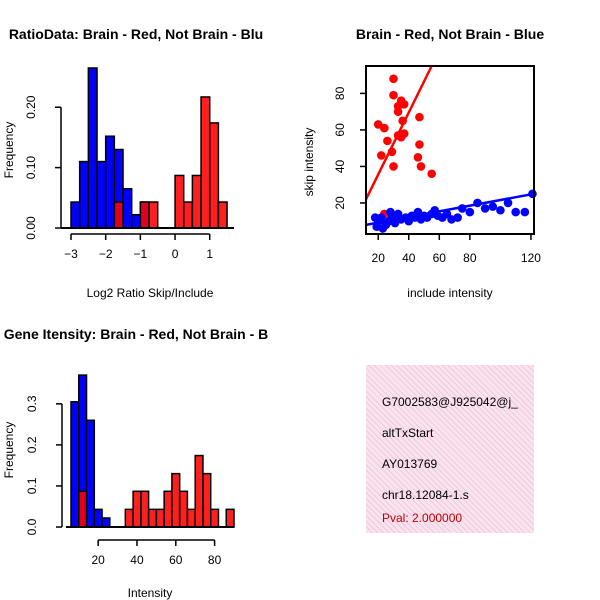 The width and height of the screenshot is (600, 600). What do you see at coordinates (340, 203) in the screenshot?
I see `y-tick-label: 20` at bounding box center [340, 203].